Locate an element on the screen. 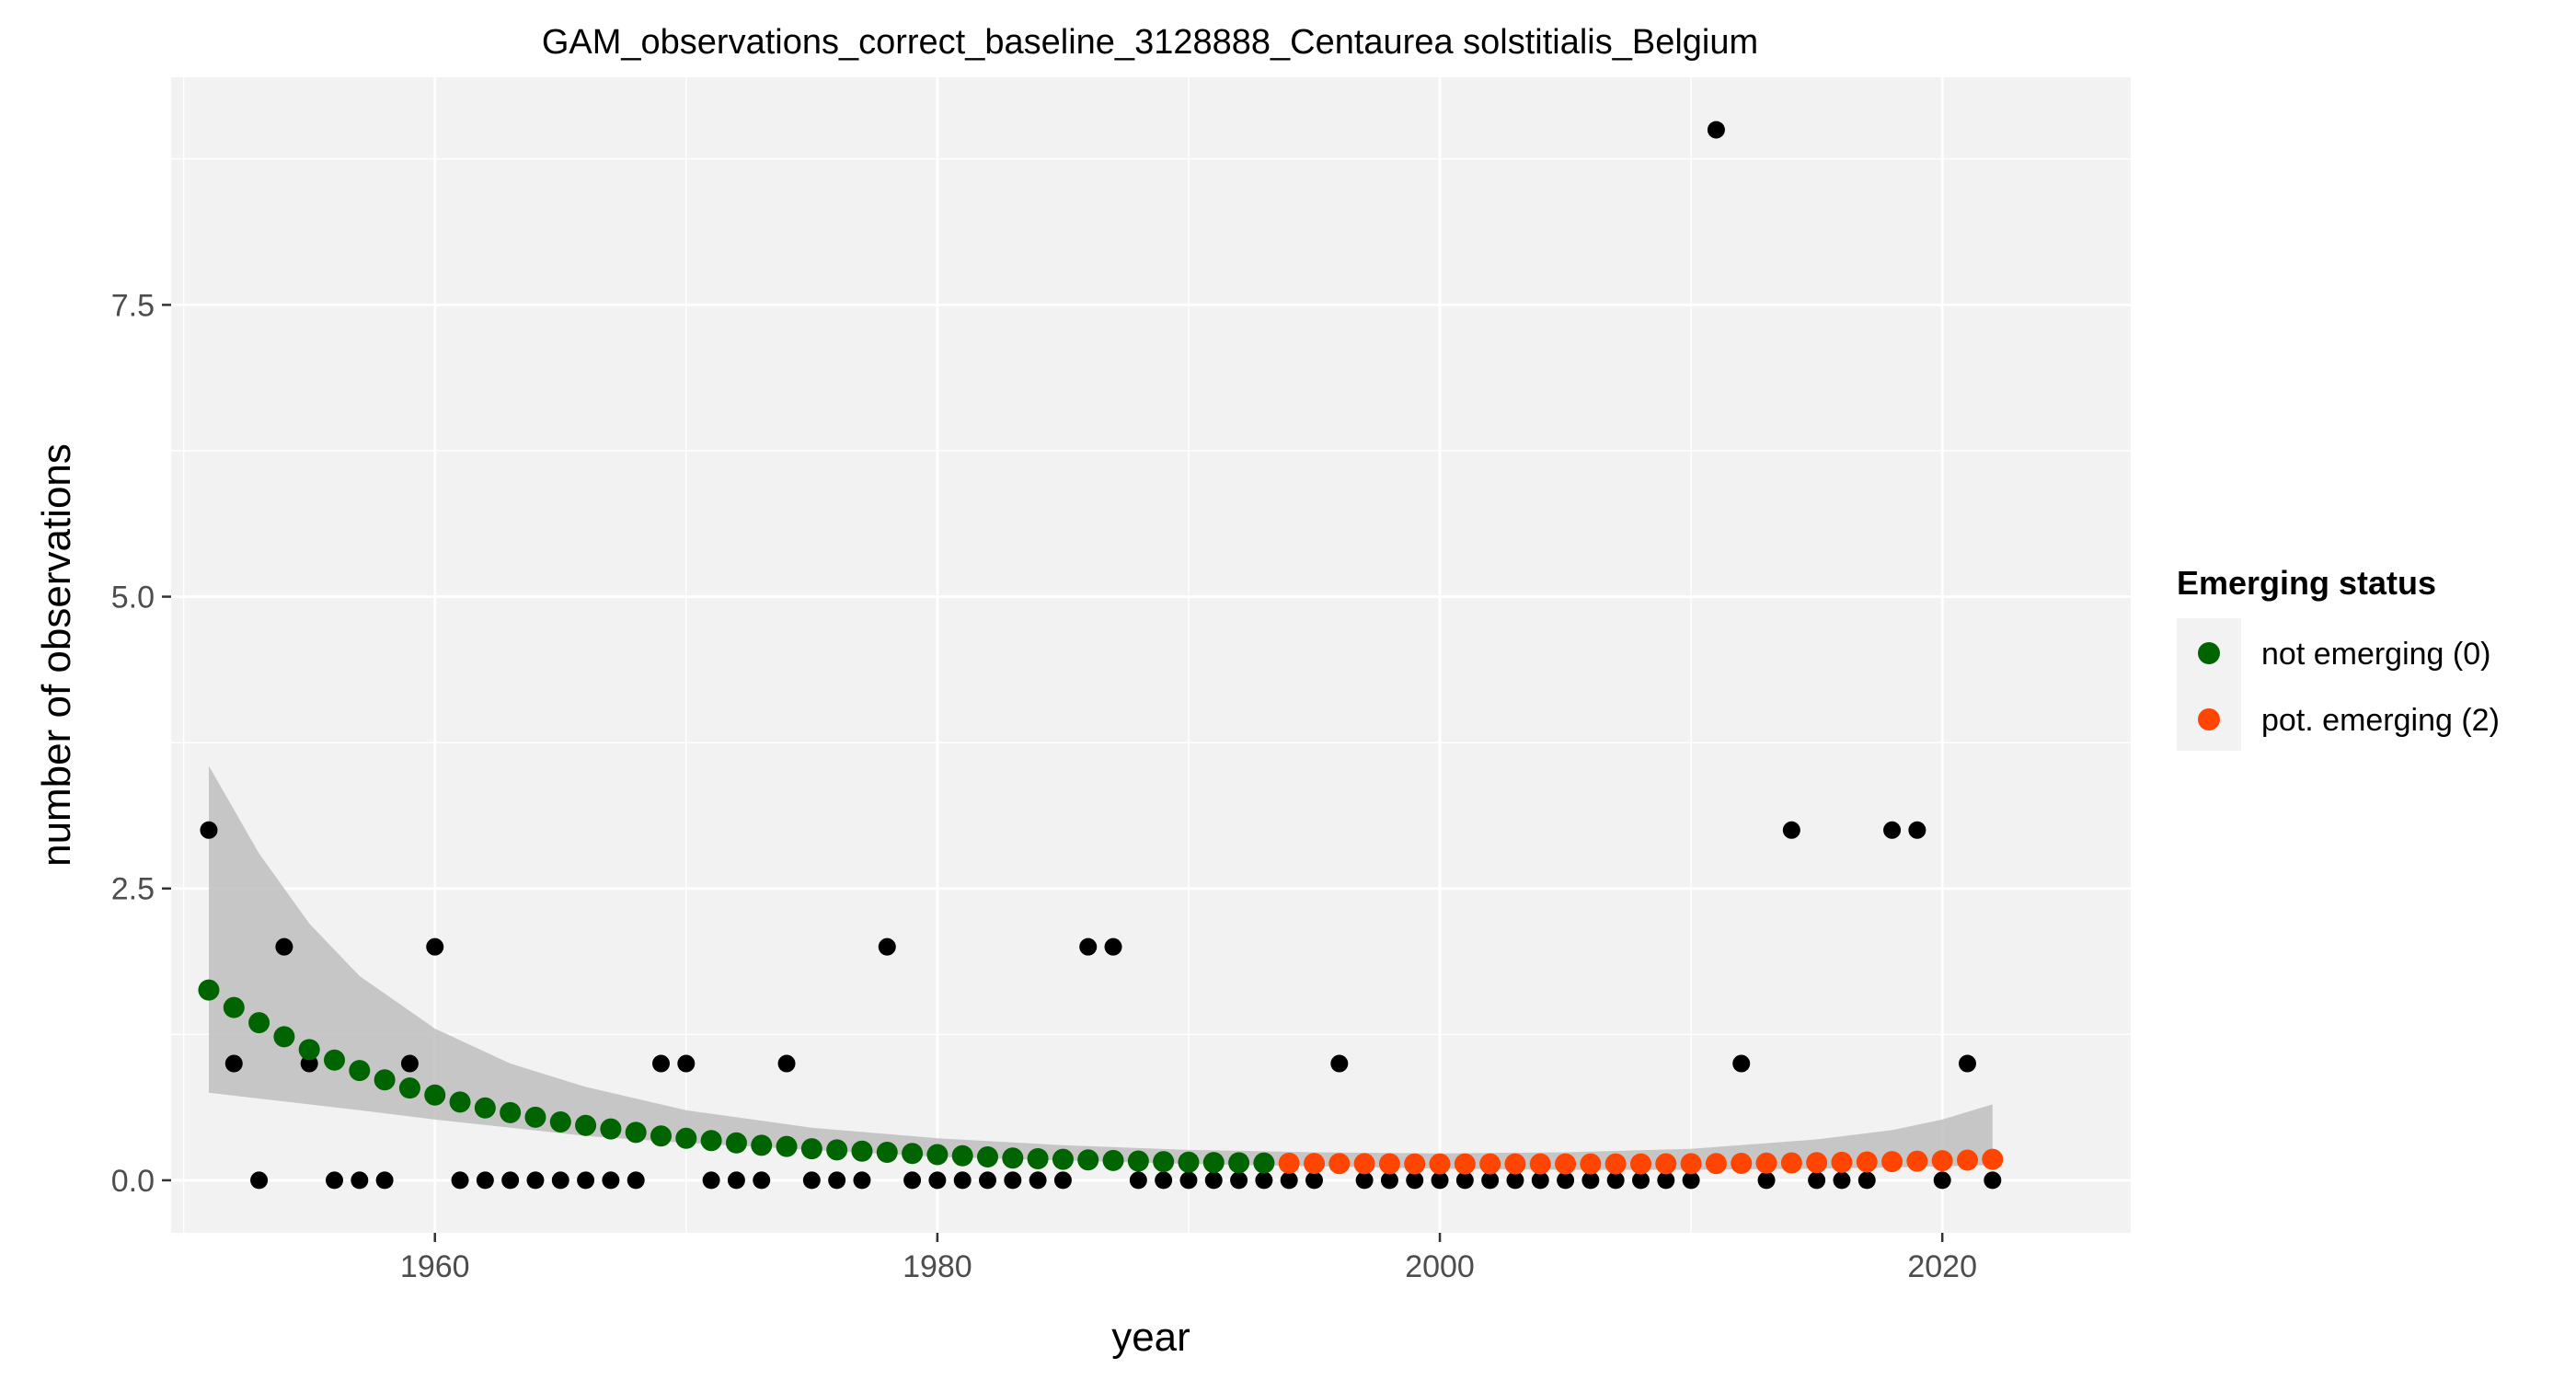 The image size is (2576, 1380). y-tick-label: 2.5 is located at coordinates (133, 889).